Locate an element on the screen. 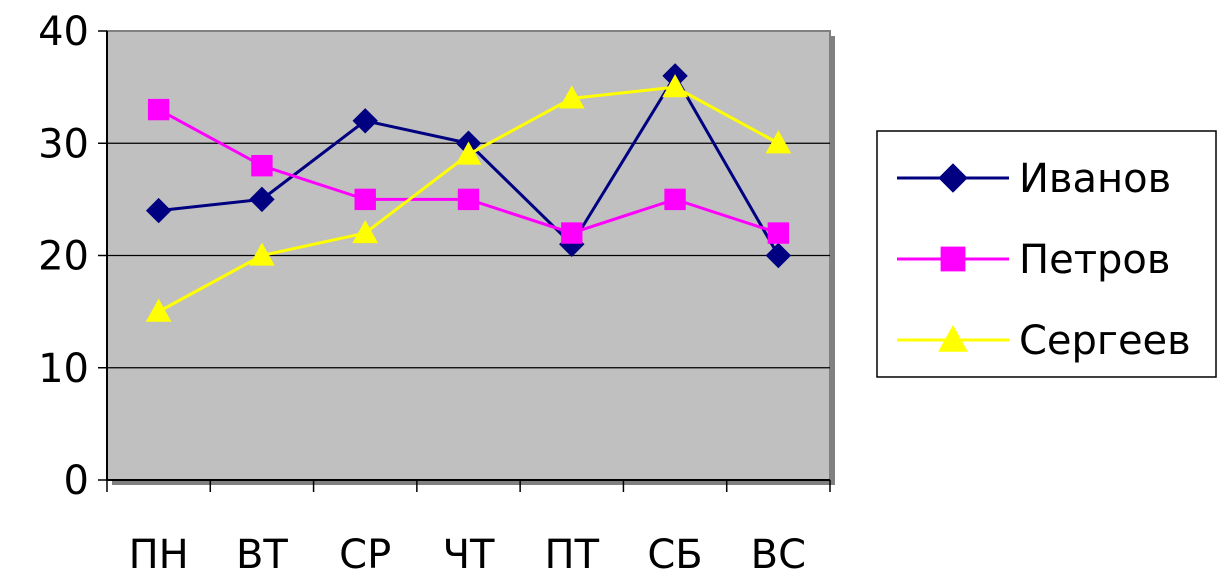 Image resolution: width=1221 pixels, height=579 pixels. legend-items: Иванов Петров Сергеев is located at coordinates (1044, 260).